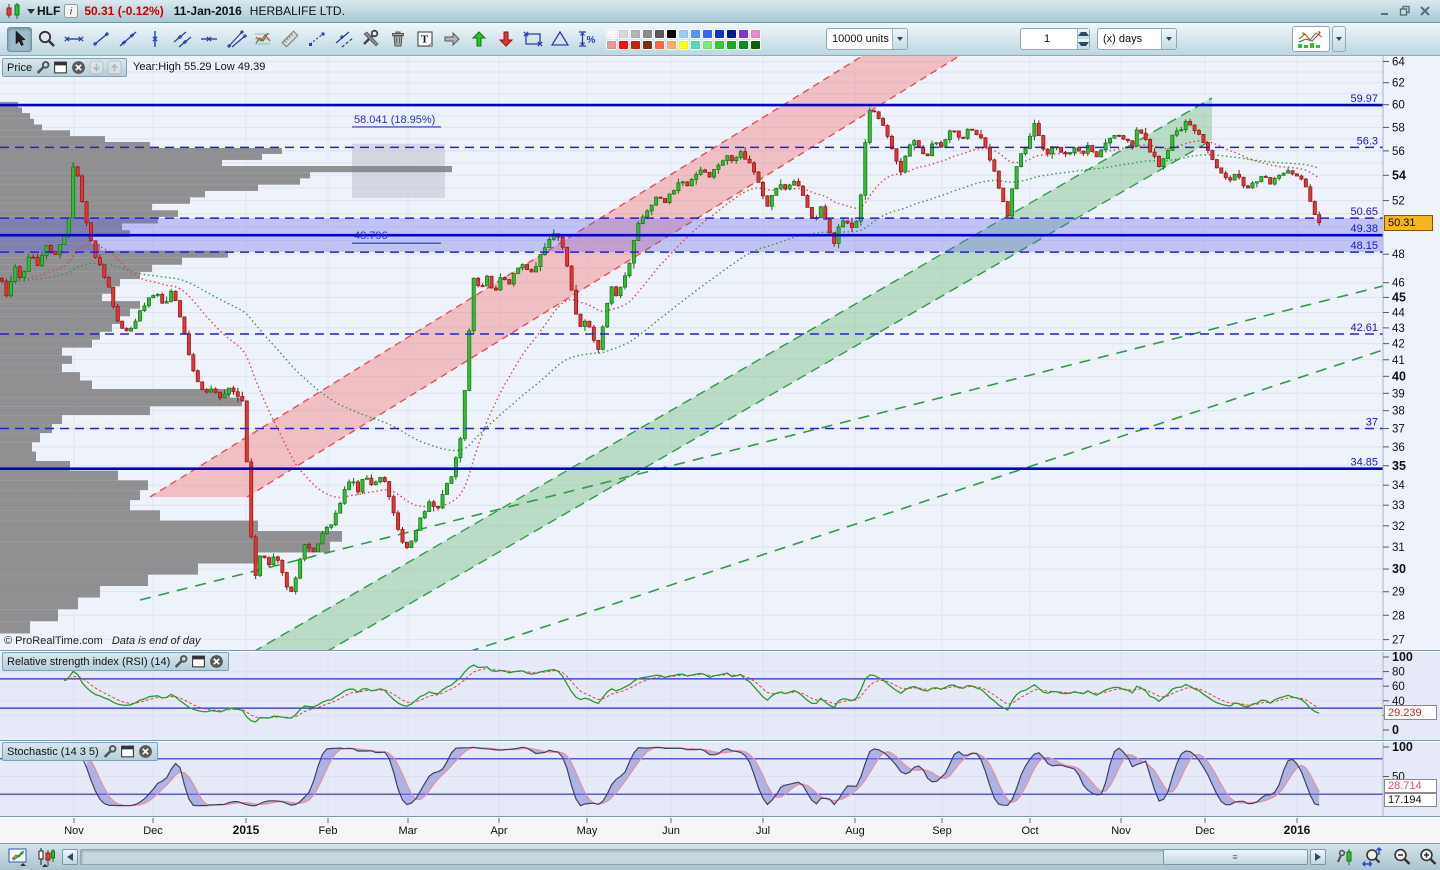  What do you see at coordinates (647, 44) in the screenshot?
I see `palette-color-7a3311` at bounding box center [647, 44].